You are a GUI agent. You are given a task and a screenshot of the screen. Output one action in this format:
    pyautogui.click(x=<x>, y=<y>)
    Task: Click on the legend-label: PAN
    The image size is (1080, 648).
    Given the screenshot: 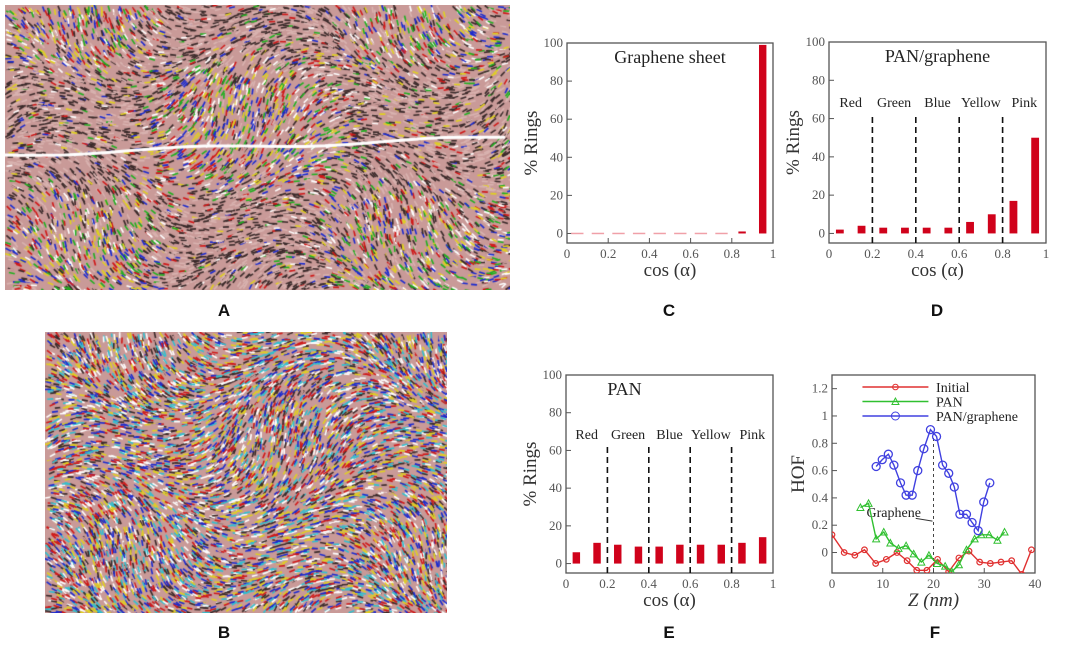 What is the action you would take?
    pyautogui.click(x=949, y=403)
    